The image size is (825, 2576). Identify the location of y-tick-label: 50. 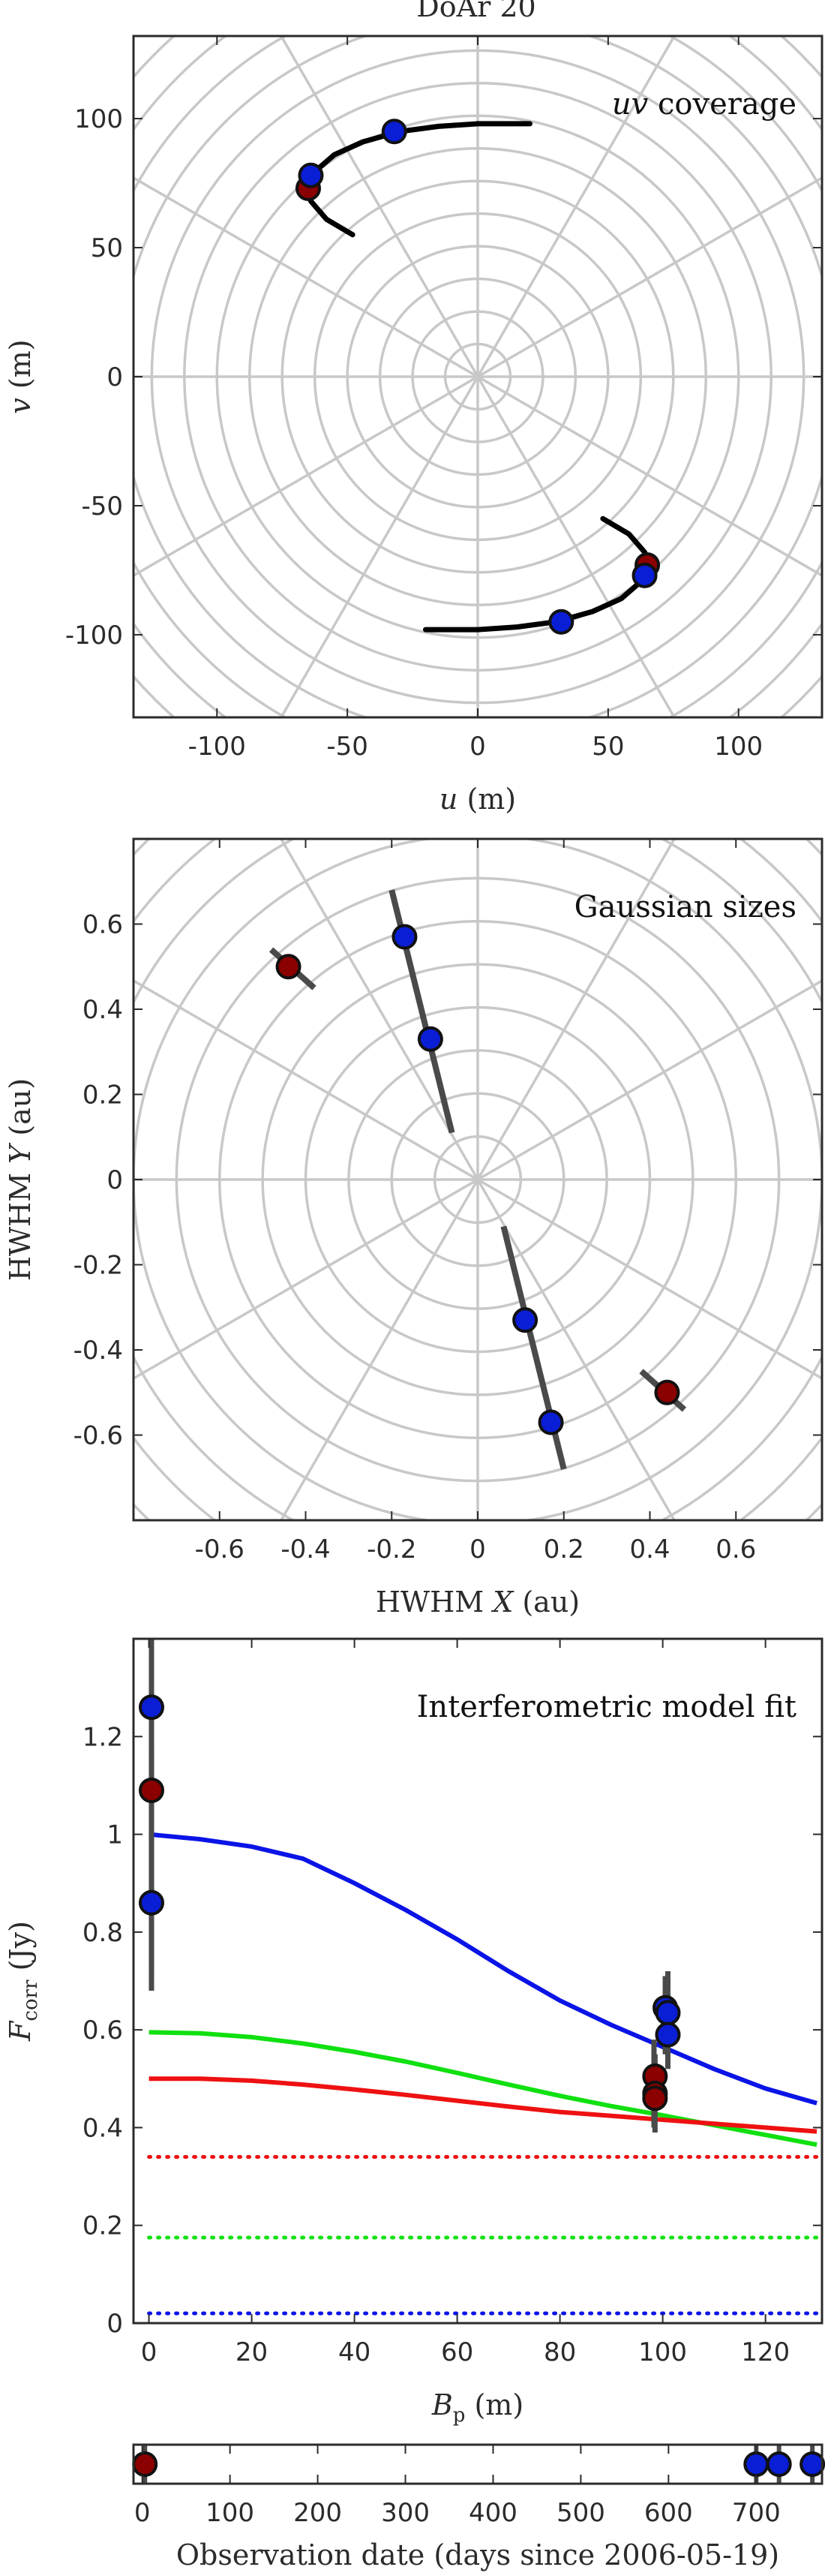
(107, 248).